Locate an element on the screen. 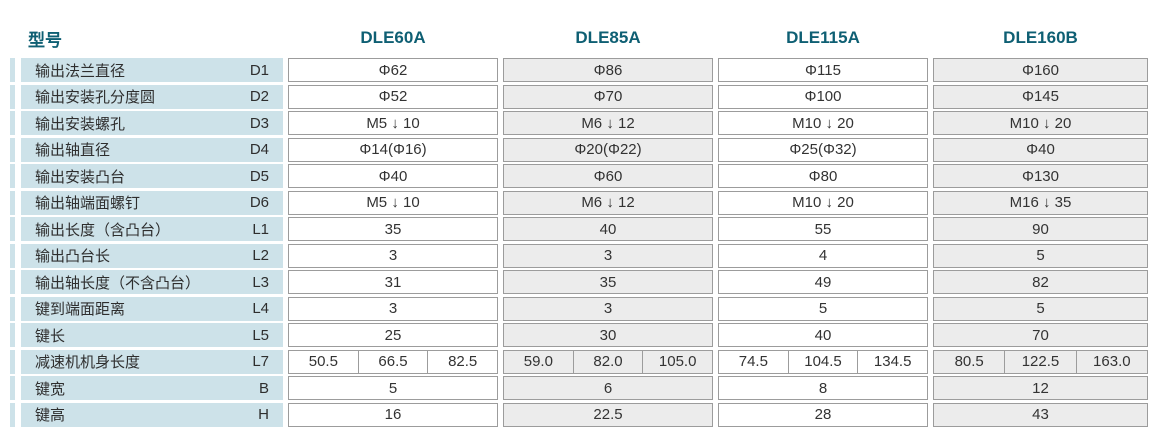 Image resolution: width=1160 pixels, height=429 pixels. table-row: 输出轴端面螺钉 D6 M5 ↓ 10 M6 ↓ 12 M10 ↓ 20 M16 ↓ 35 is located at coordinates (580, 202).